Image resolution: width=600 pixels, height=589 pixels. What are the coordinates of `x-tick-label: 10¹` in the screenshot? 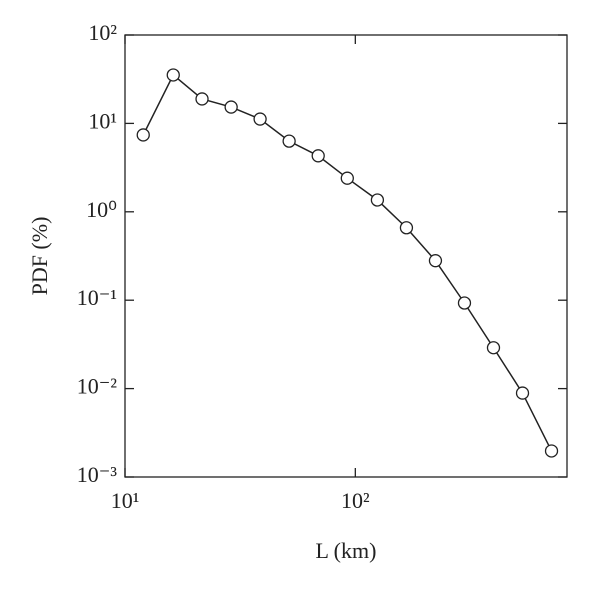 It's located at (125, 500).